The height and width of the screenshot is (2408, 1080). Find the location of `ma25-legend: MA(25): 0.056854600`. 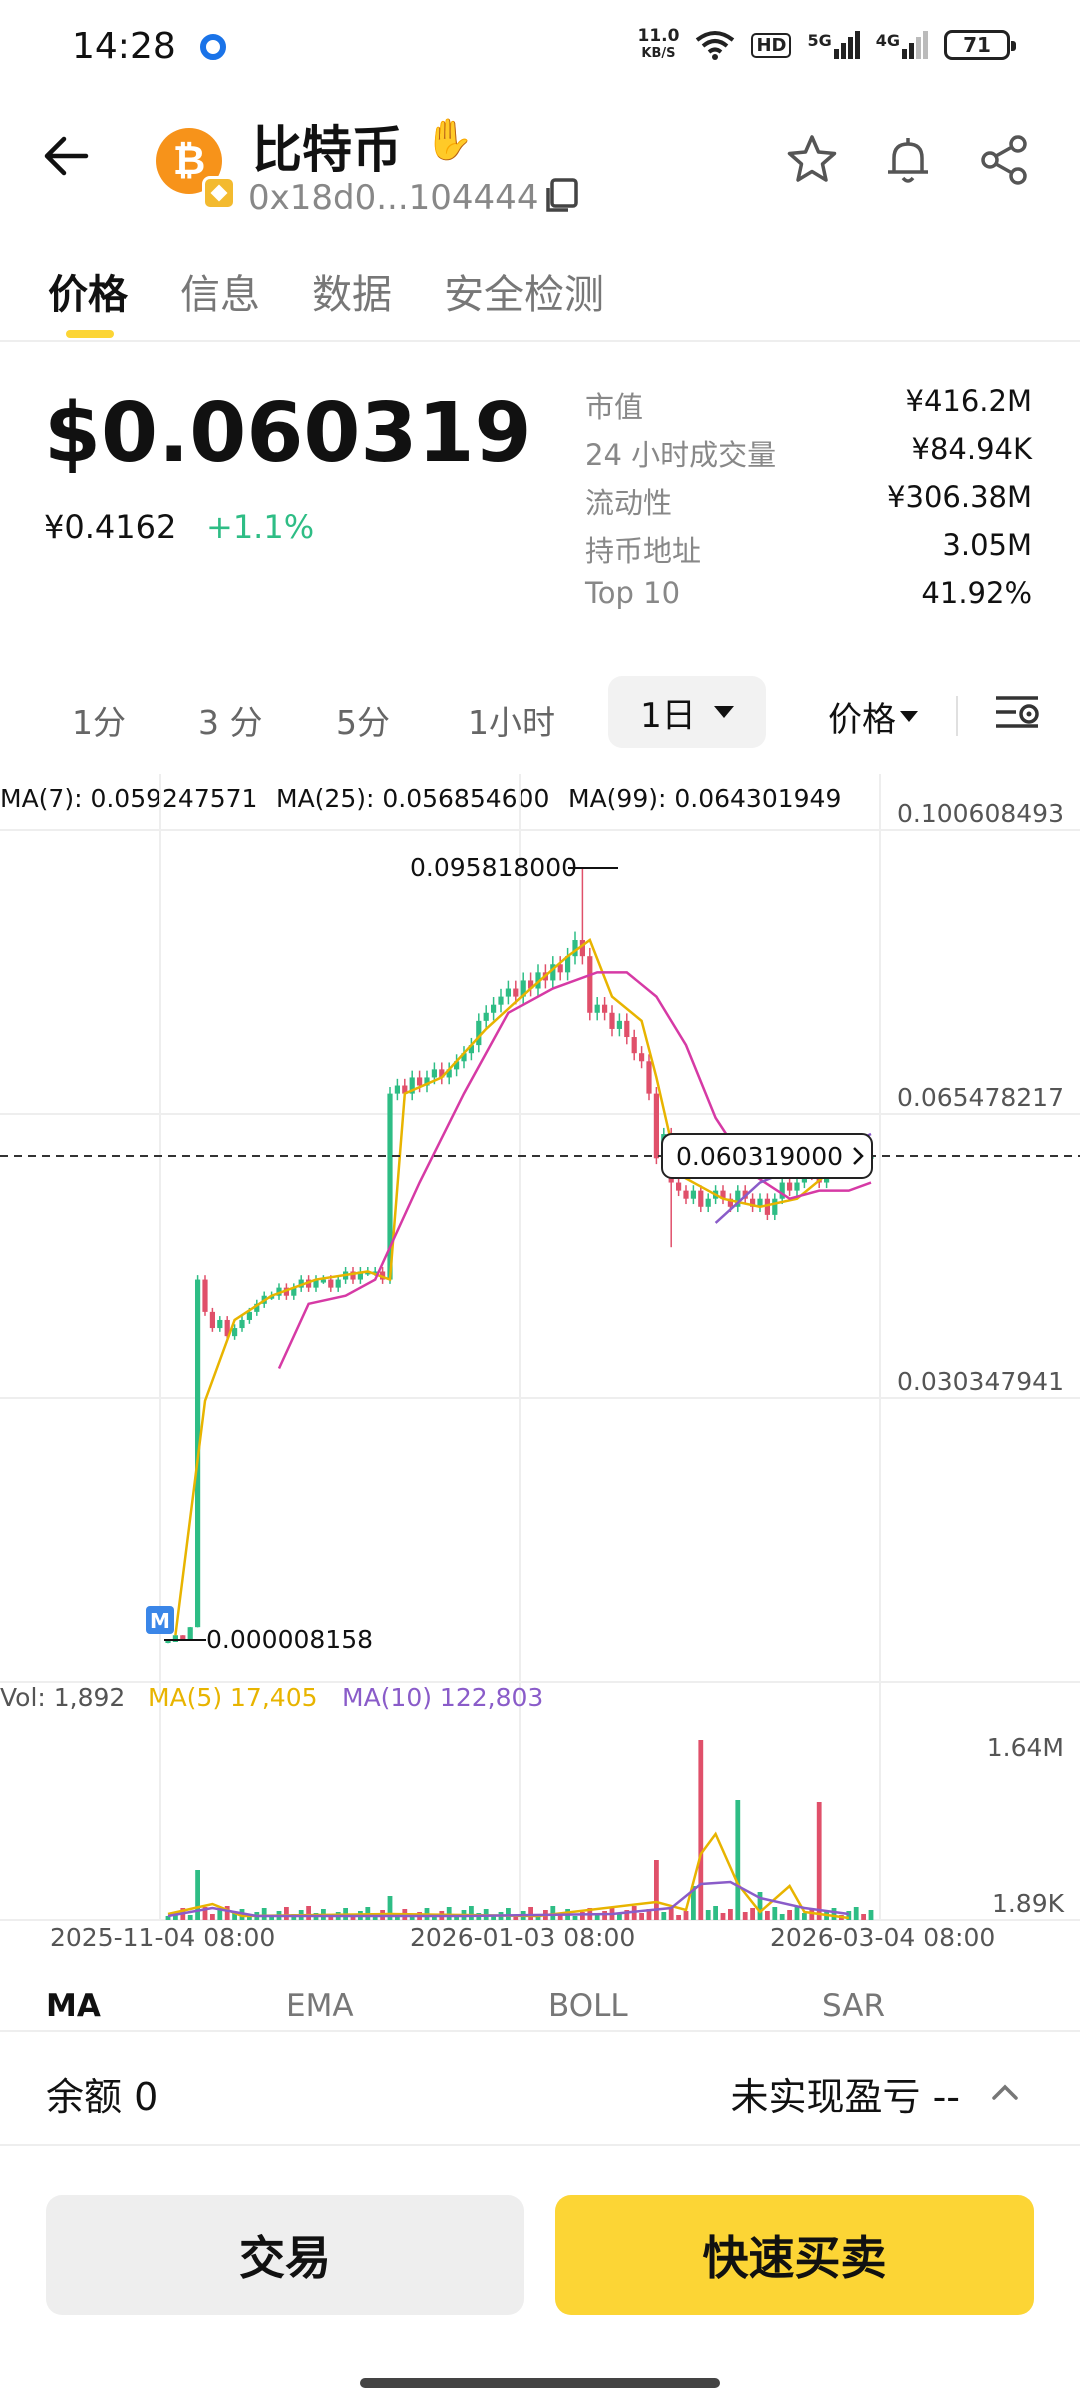

ma25-legend: MA(25): 0.056854600 is located at coordinates (413, 798).